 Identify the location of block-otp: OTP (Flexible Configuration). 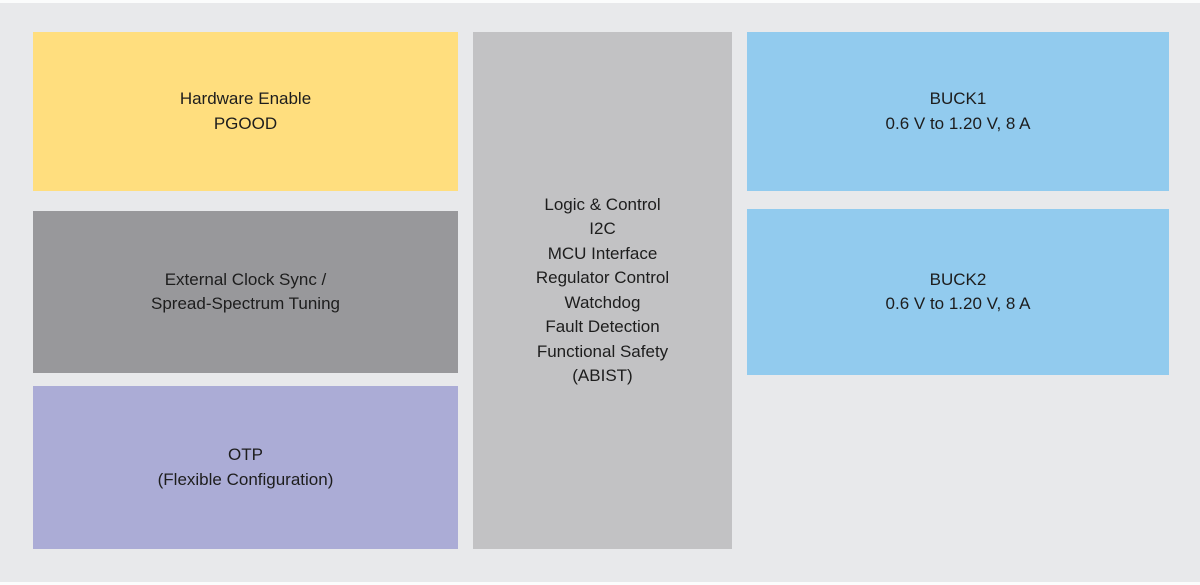
(245, 467).